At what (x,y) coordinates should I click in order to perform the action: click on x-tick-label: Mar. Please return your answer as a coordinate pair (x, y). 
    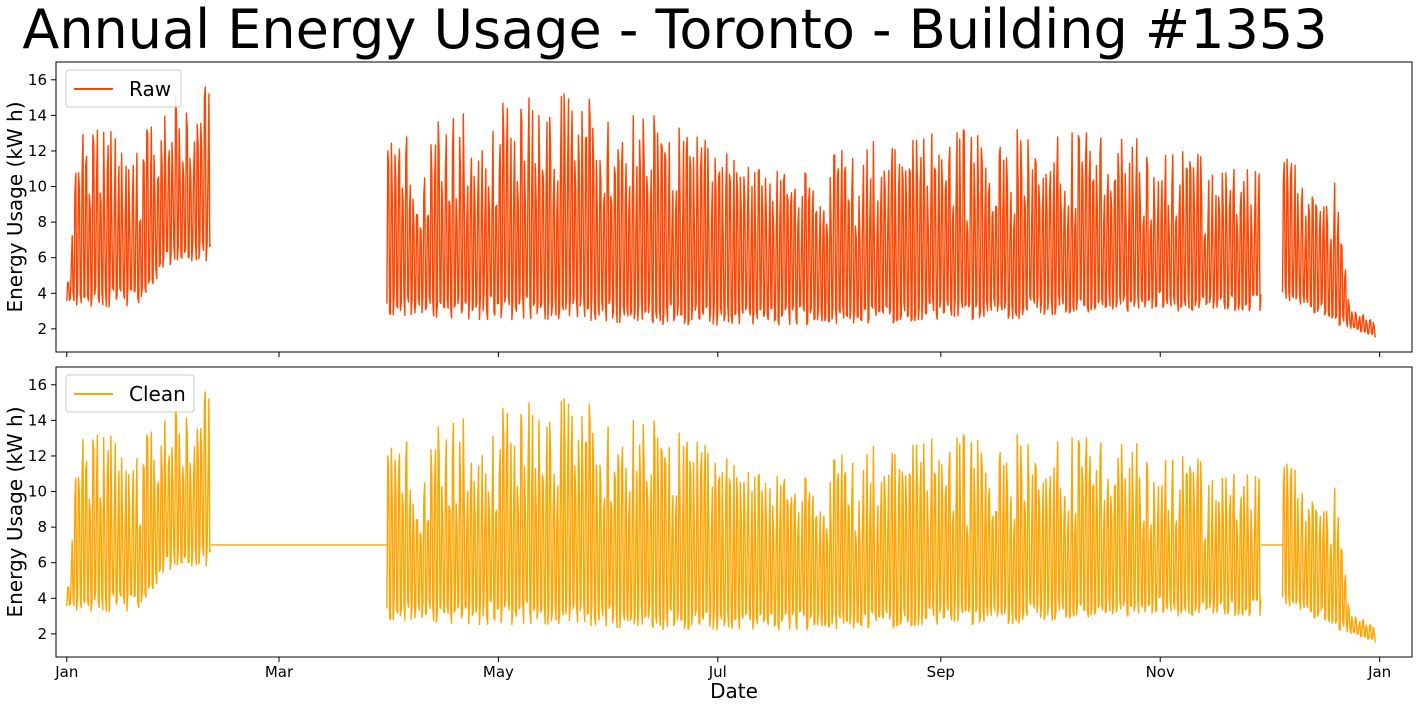
    Looking at the image, I should click on (279, 672).